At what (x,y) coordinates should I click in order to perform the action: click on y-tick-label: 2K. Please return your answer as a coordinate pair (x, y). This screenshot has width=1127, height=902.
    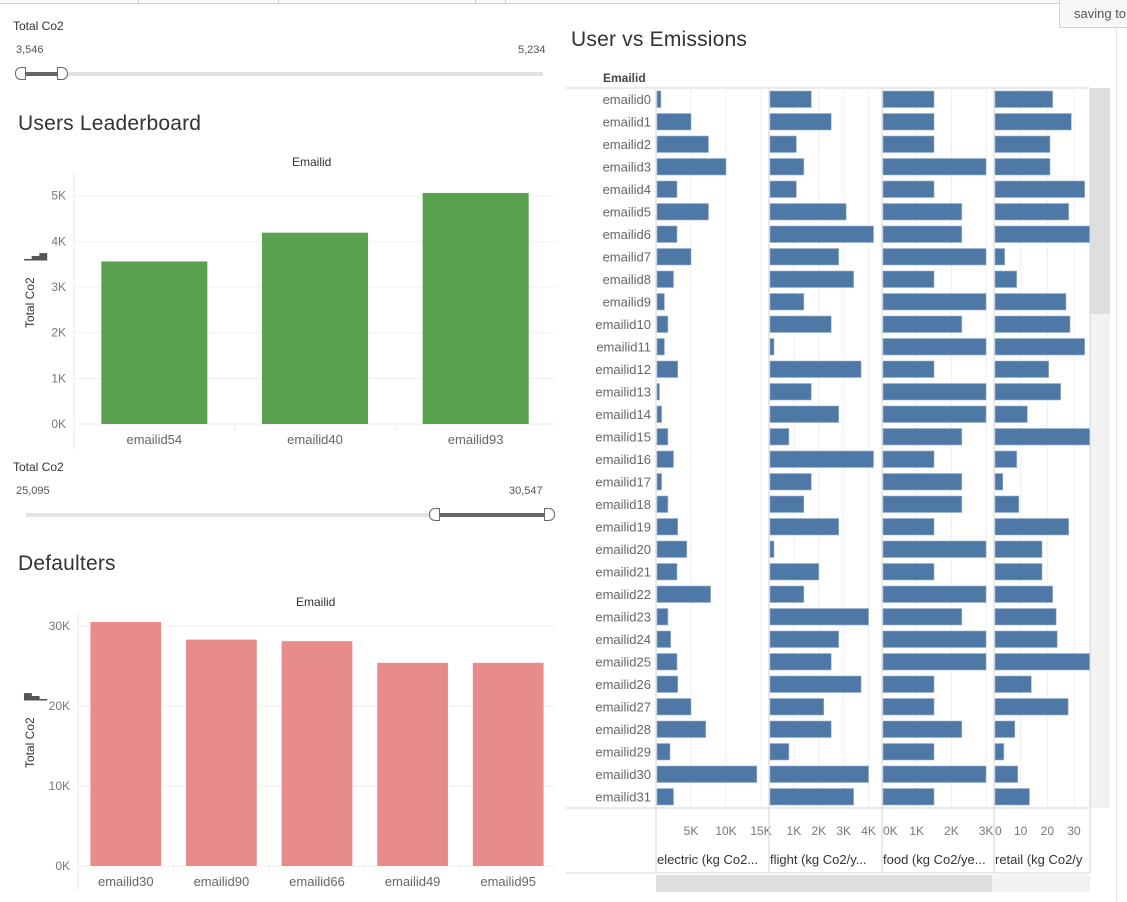
    Looking at the image, I should click on (58, 333).